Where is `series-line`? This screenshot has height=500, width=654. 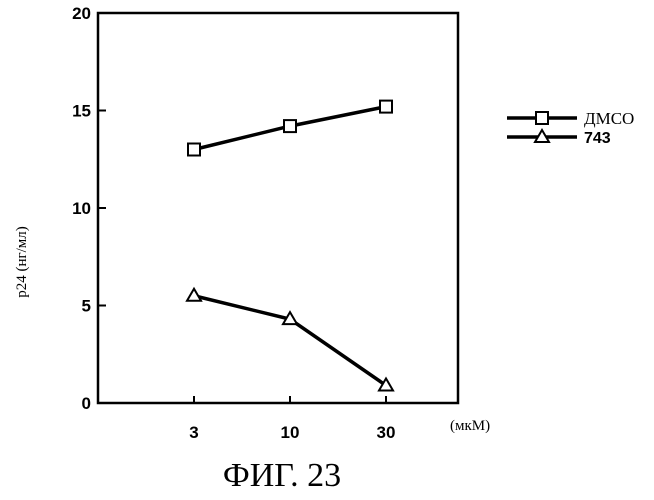
series-line is located at coordinates (290, 341).